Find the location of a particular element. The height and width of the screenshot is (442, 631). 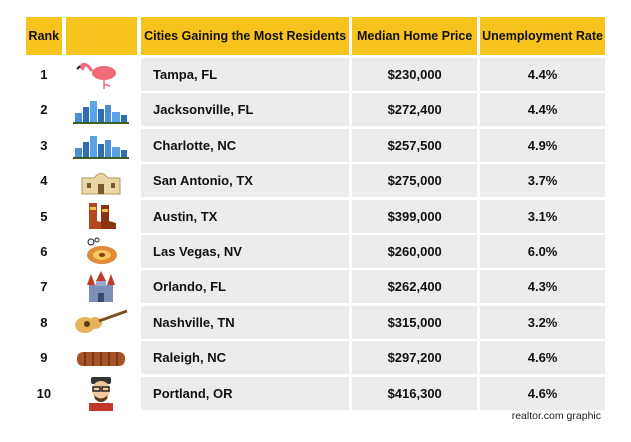

table-row: 10 Portland, OR $416,300 4.6% is located at coordinates (315, 394).